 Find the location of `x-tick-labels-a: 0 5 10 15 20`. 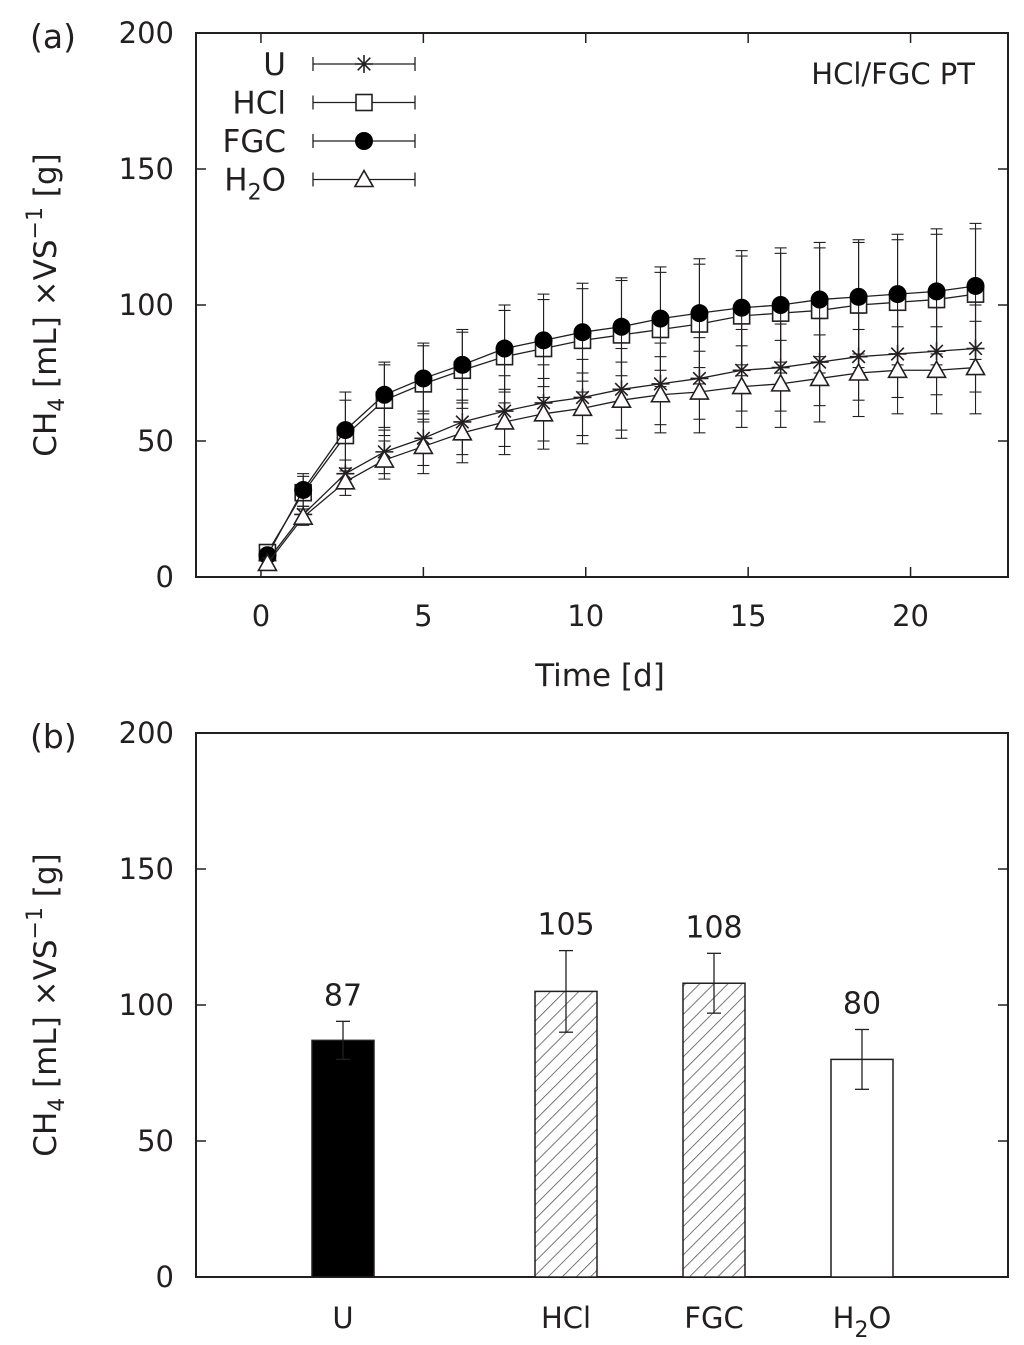

x-tick-labels-a: 0 5 10 15 20 is located at coordinates (590, 616).